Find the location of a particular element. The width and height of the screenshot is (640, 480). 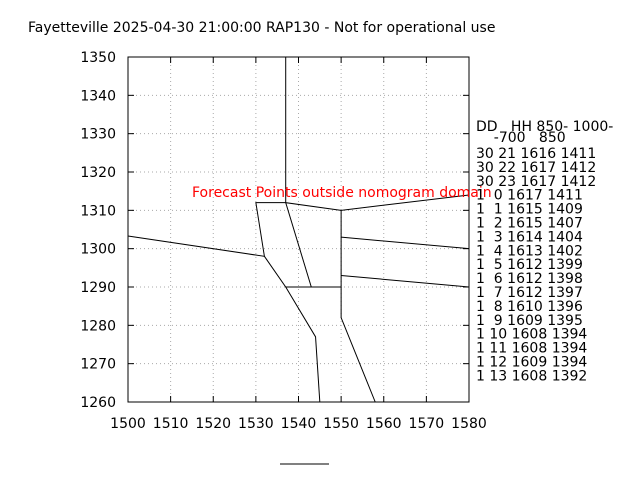

x-tick-label: 1500 is located at coordinates (128, 424).